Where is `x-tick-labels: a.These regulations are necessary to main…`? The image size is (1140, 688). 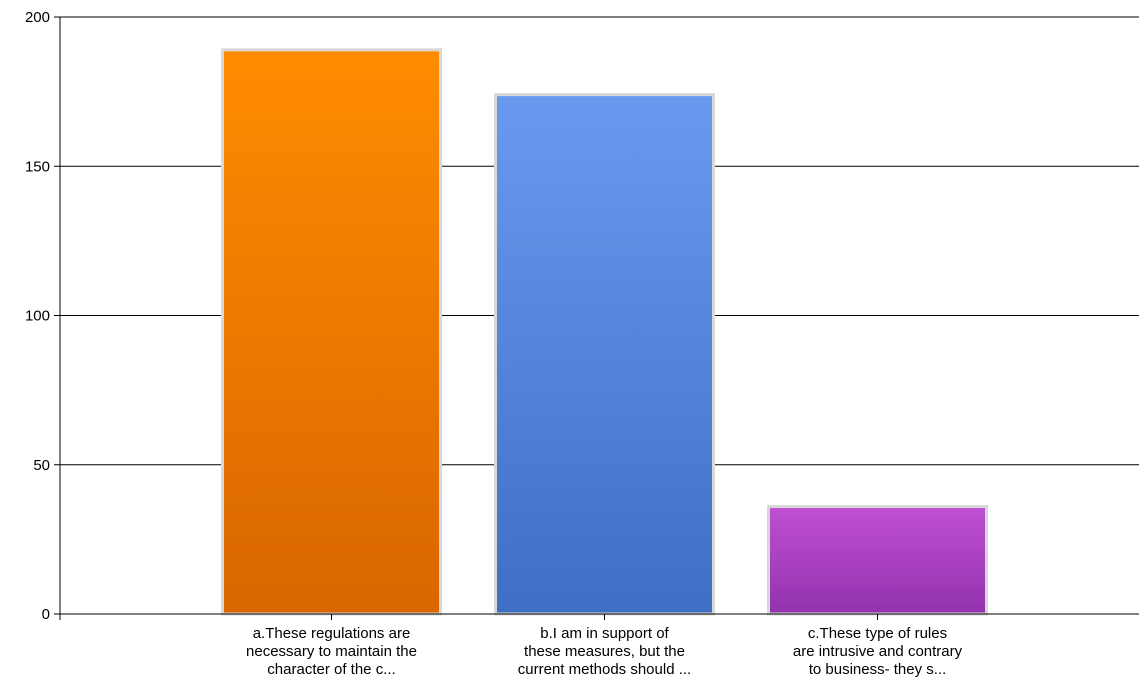
x-tick-labels: a.These regulations are necessary to main… is located at coordinates (604, 651).